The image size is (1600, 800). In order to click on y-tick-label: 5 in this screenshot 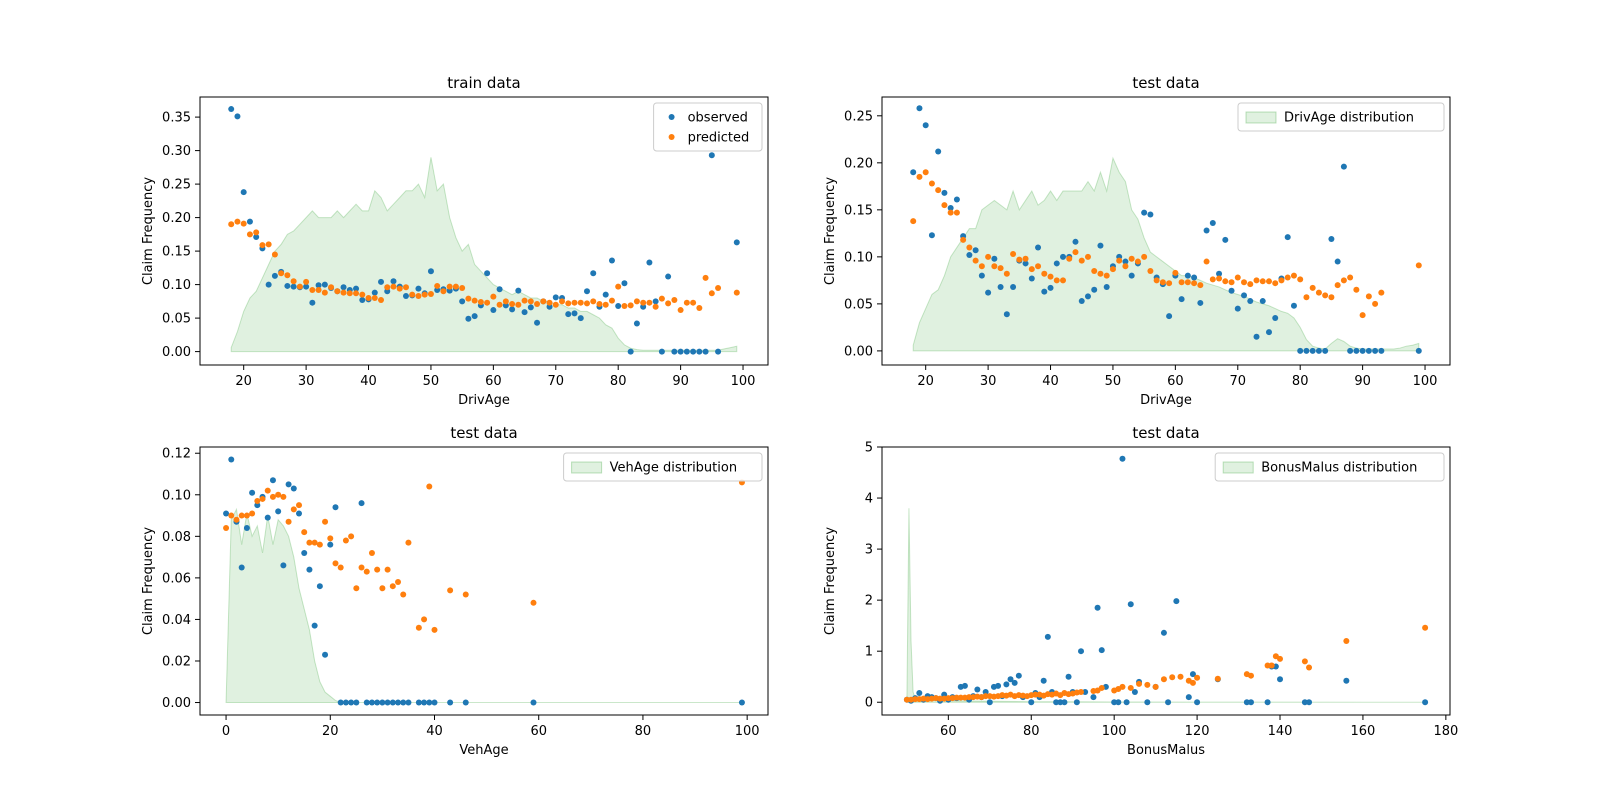, I will do `click(869, 448)`.